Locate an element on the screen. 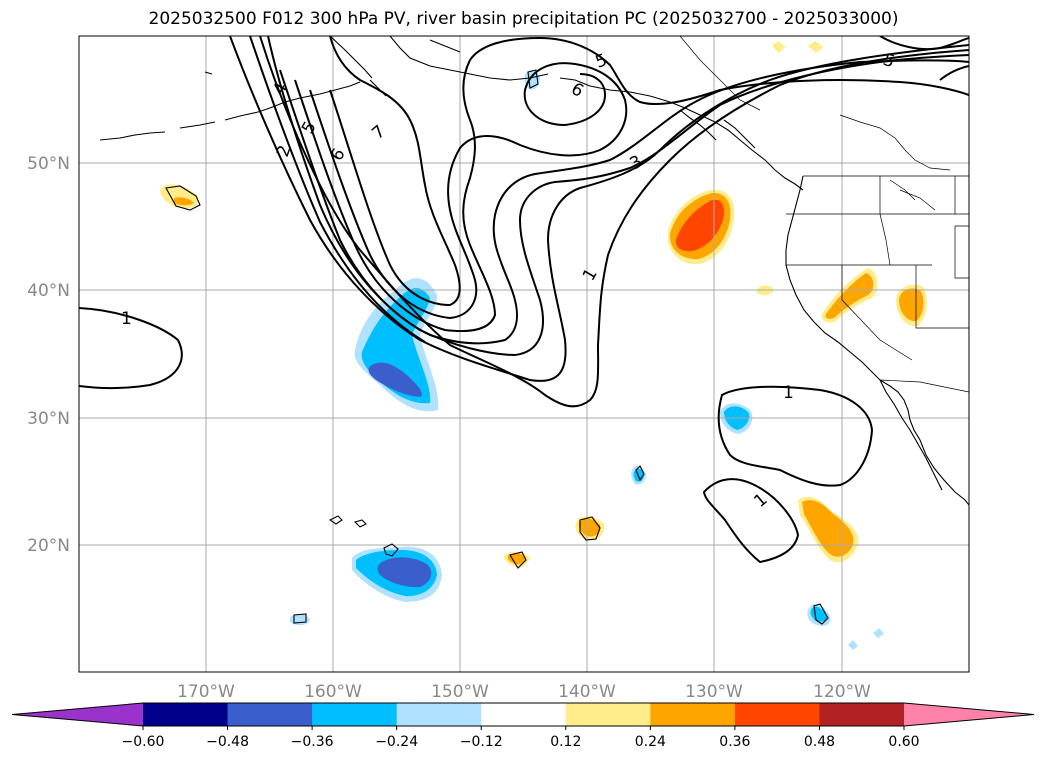  baja-california is located at coordinates (911, 435).